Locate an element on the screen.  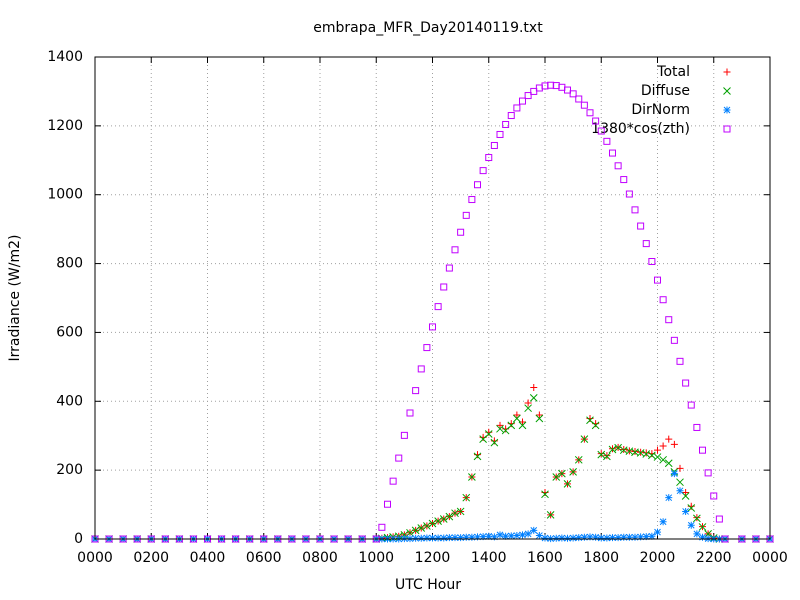
legend-label: 1380*cos(zth) is located at coordinates (640, 129).